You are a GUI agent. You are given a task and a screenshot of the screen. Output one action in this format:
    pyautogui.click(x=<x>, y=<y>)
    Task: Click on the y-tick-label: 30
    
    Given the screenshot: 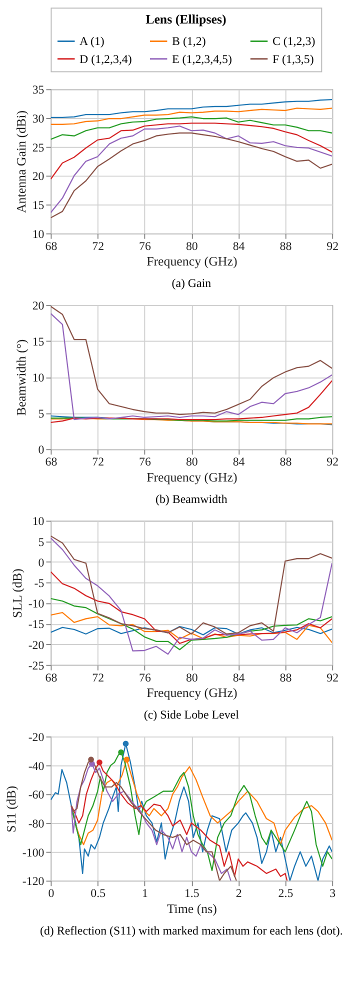 What is the action you would take?
    pyautogui.click(x=38, y=118)
    